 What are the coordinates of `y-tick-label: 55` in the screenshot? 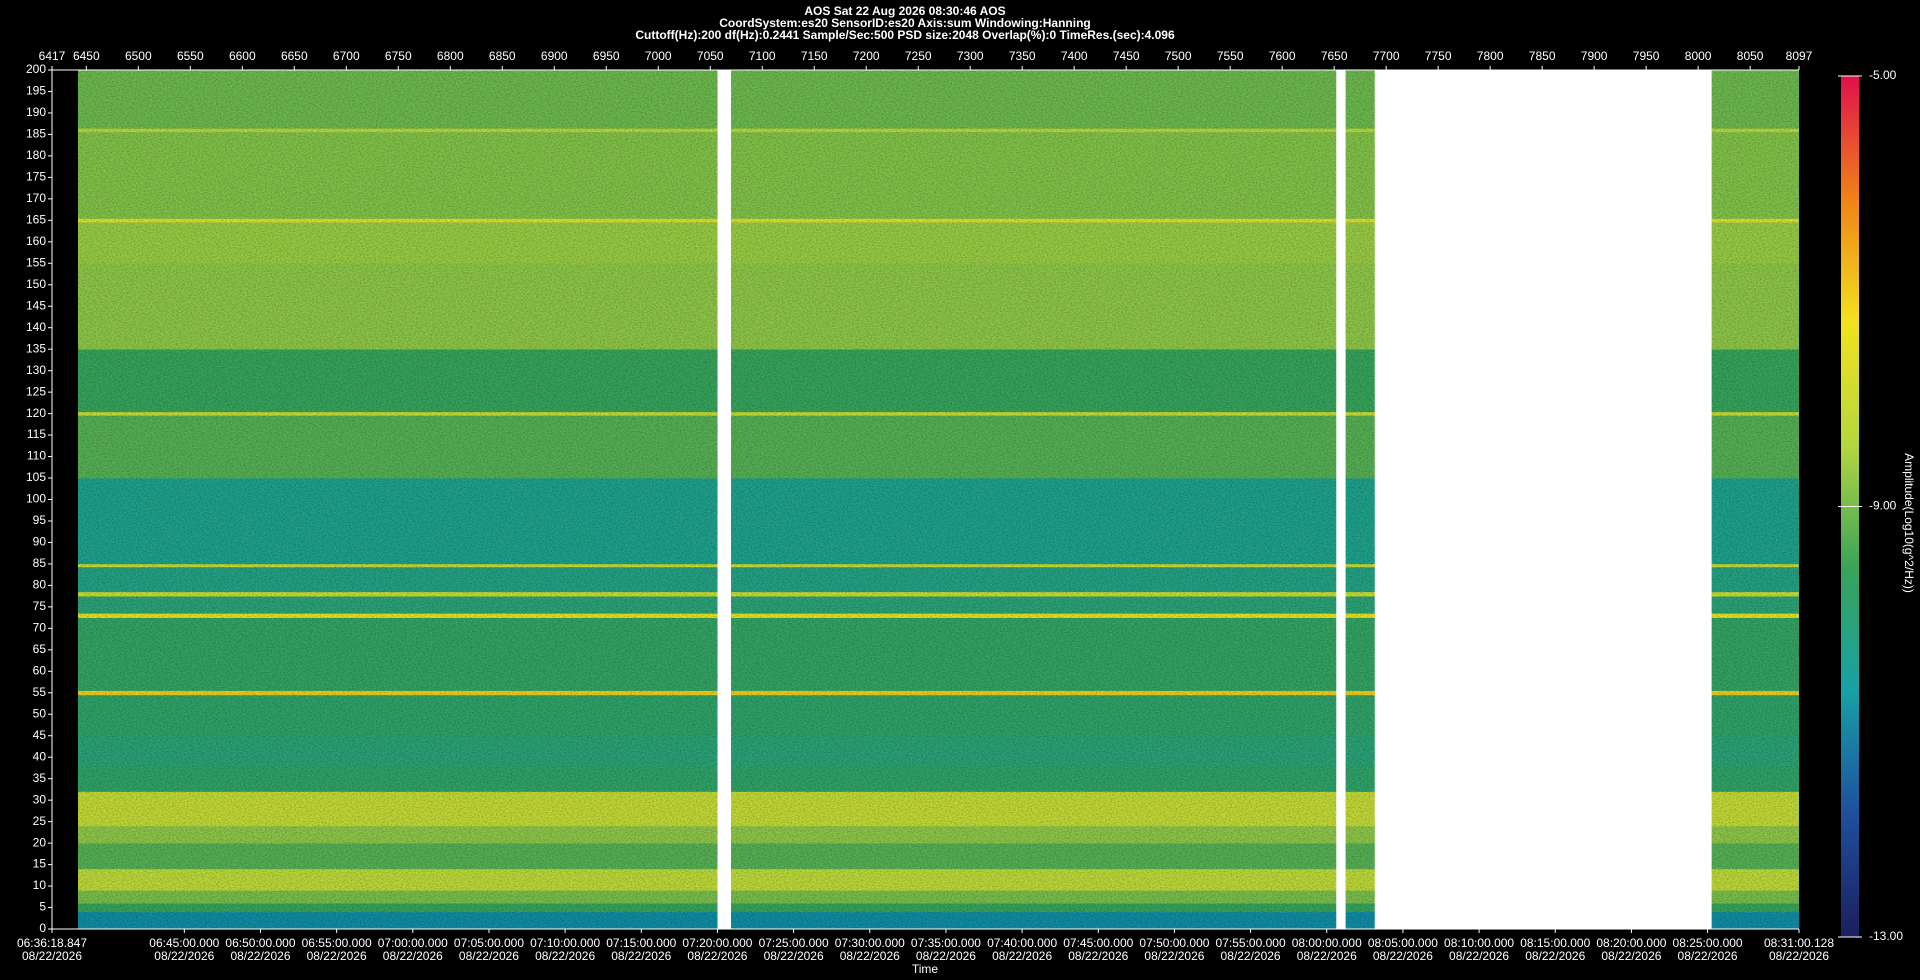 It's located at (40, 692).